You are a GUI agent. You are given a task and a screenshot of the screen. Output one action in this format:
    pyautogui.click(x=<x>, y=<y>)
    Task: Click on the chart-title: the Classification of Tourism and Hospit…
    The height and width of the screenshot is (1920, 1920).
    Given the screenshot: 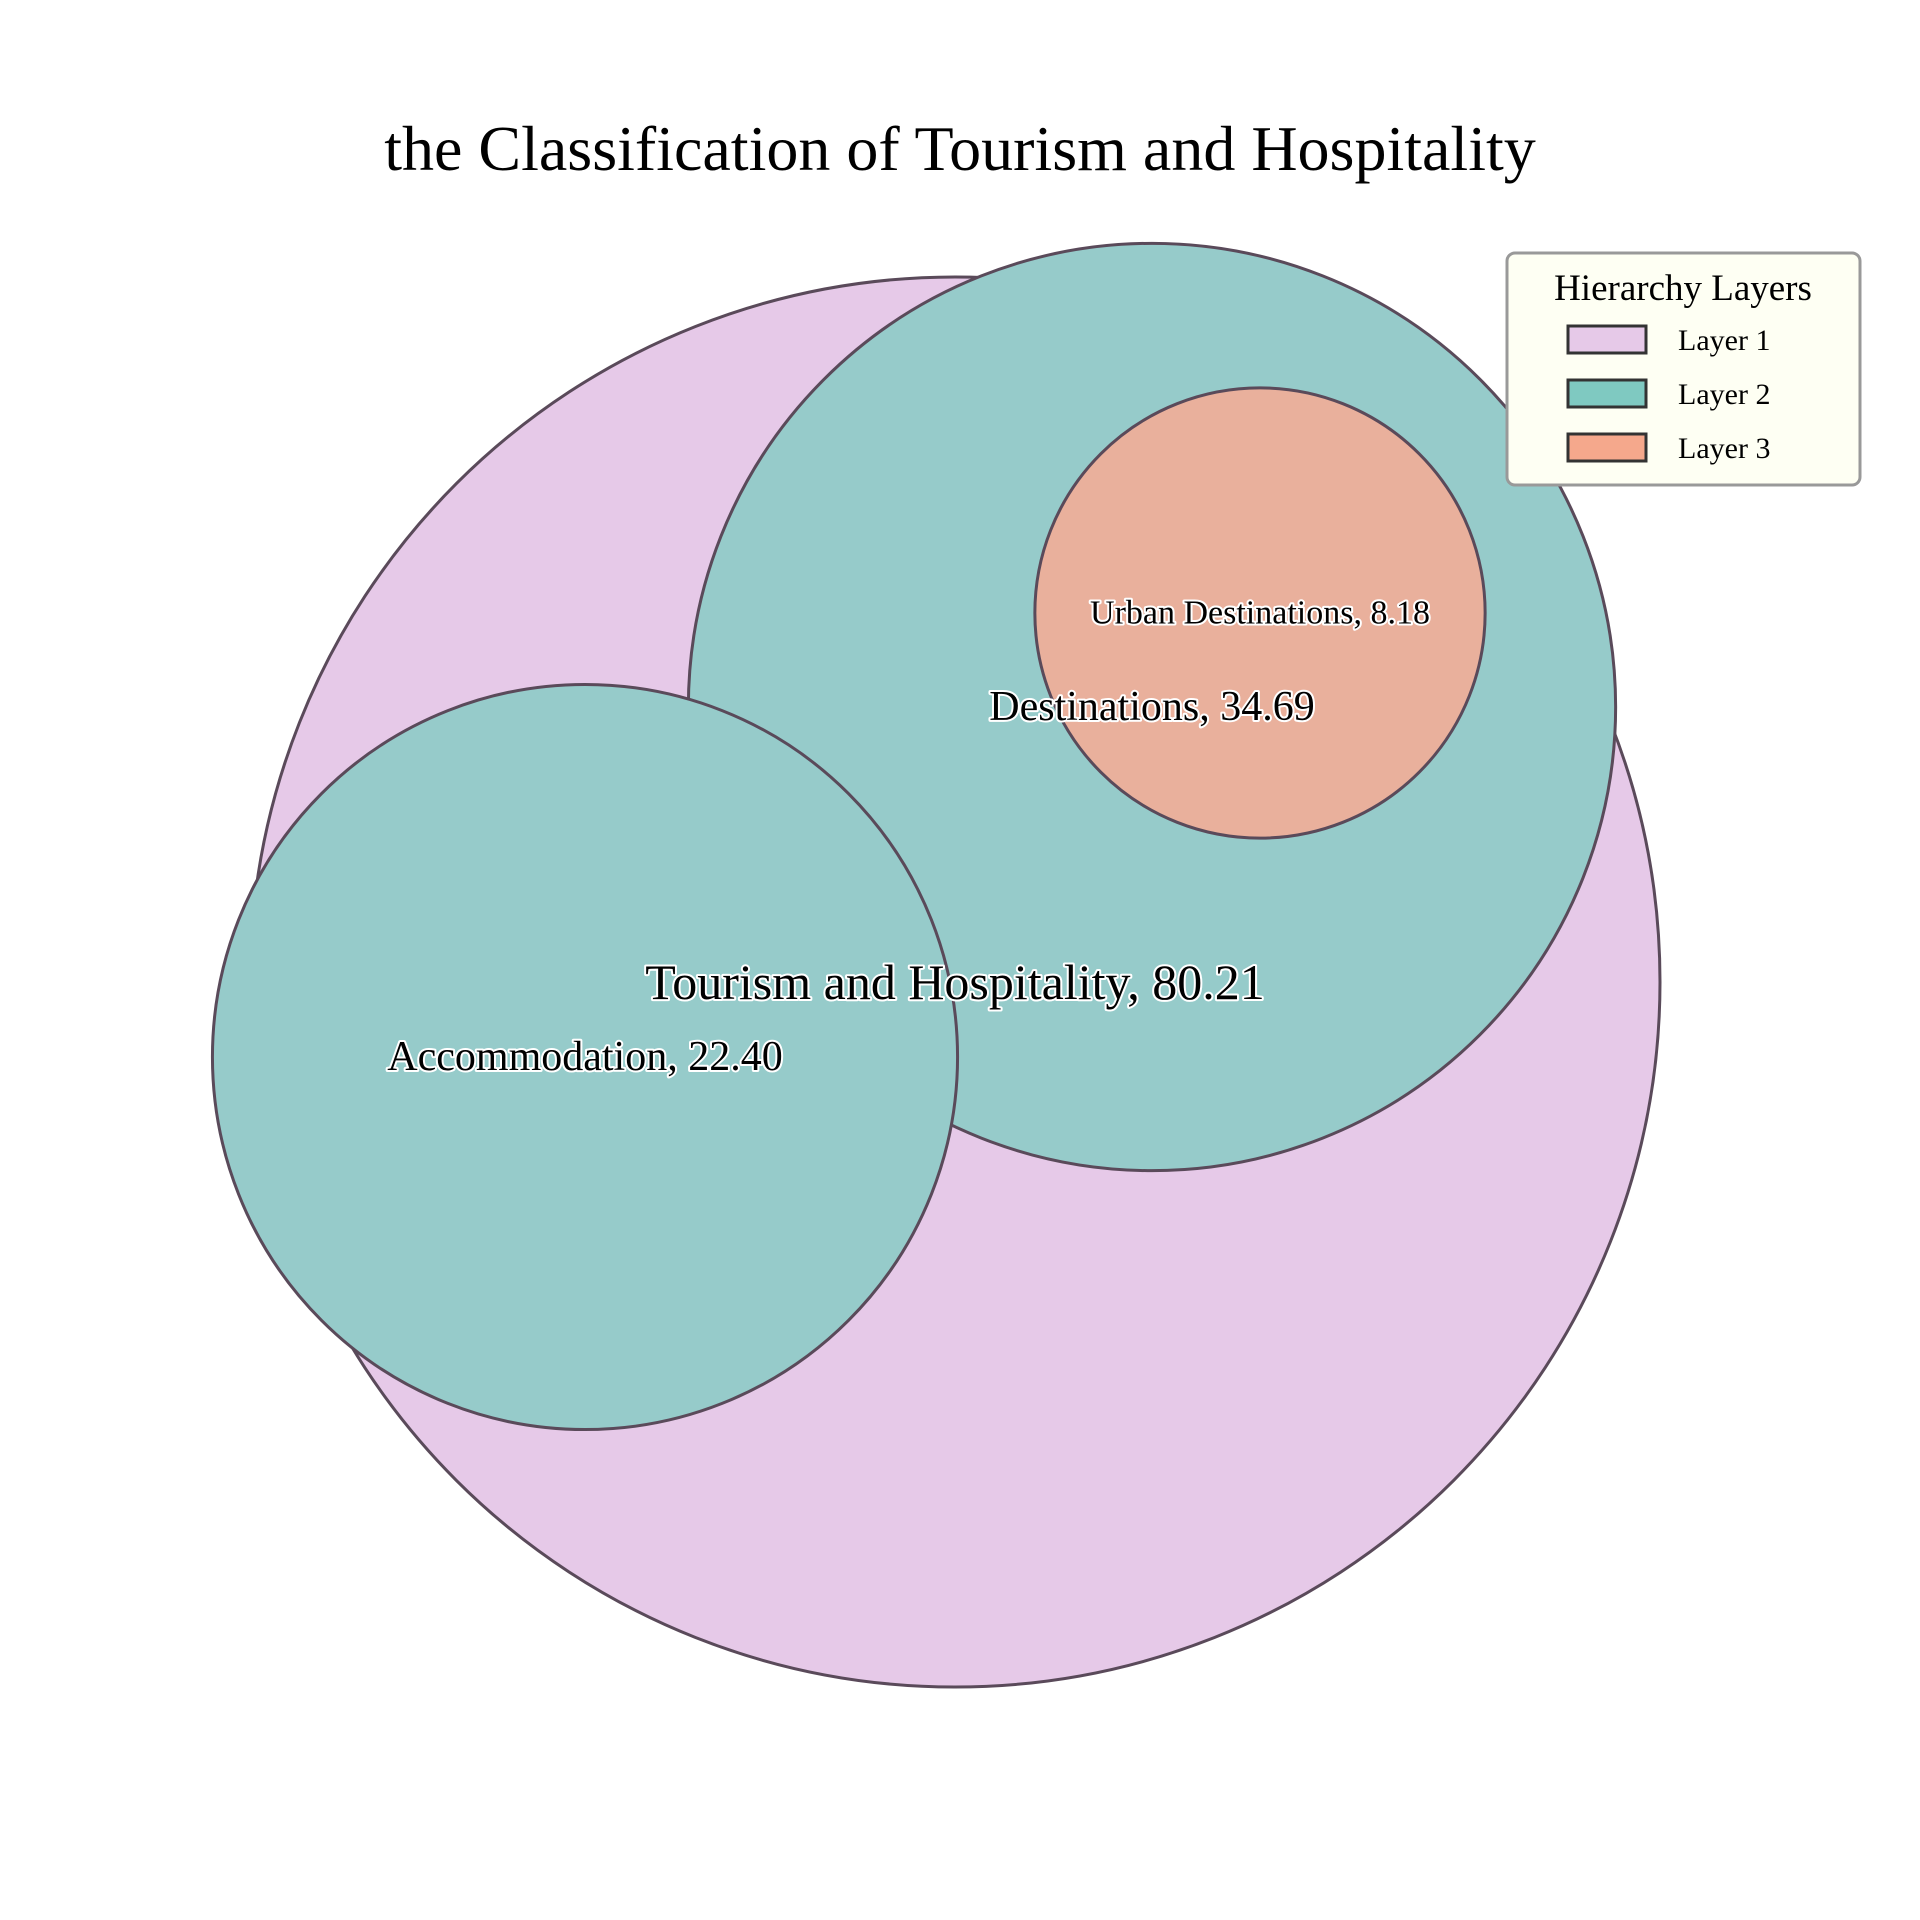 What is the action you would take?
    pyautogui.click(x=960, y=148)
    